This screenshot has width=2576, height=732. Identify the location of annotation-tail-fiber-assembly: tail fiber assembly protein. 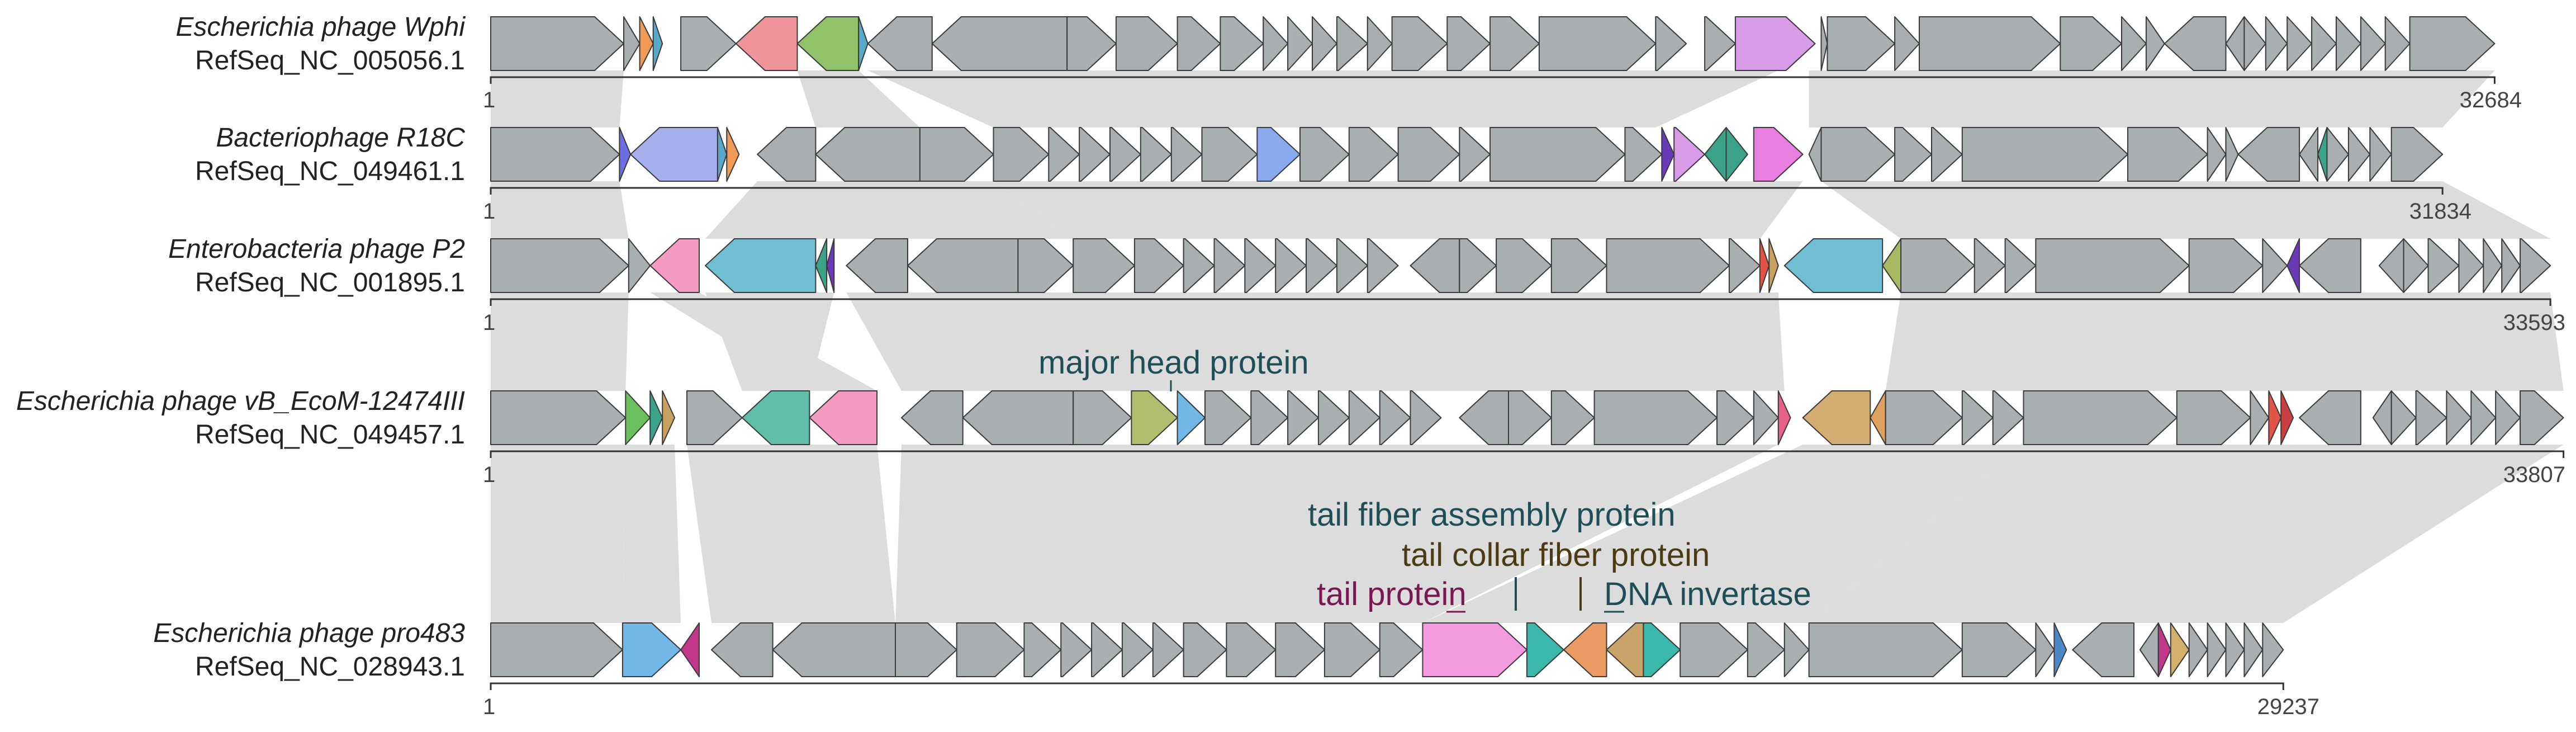
(1492, 554).